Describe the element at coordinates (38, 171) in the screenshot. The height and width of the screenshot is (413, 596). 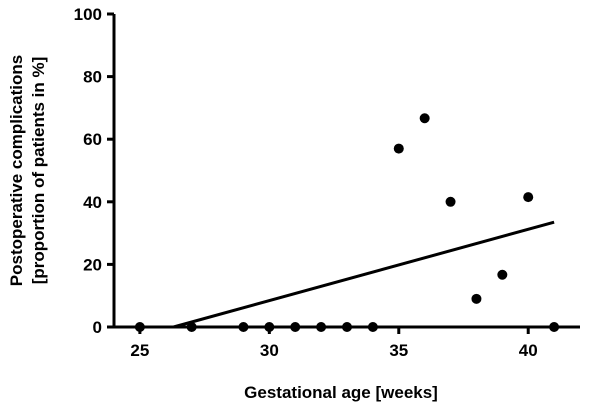
I see `y-axis-title-line: [proportion of patients in %]` at that location.